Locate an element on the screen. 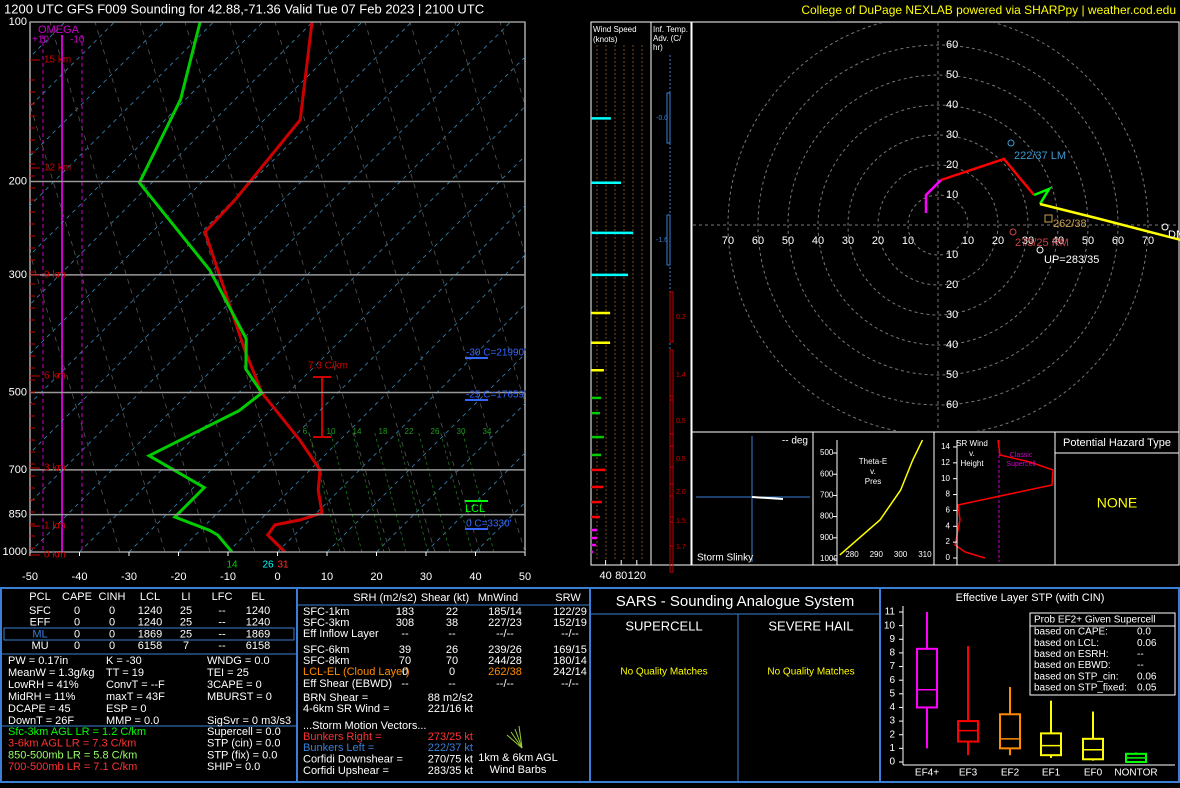 The height and width of the screenshot is (788, 1180). panel-title: Height is located at coordinates (972, 463).